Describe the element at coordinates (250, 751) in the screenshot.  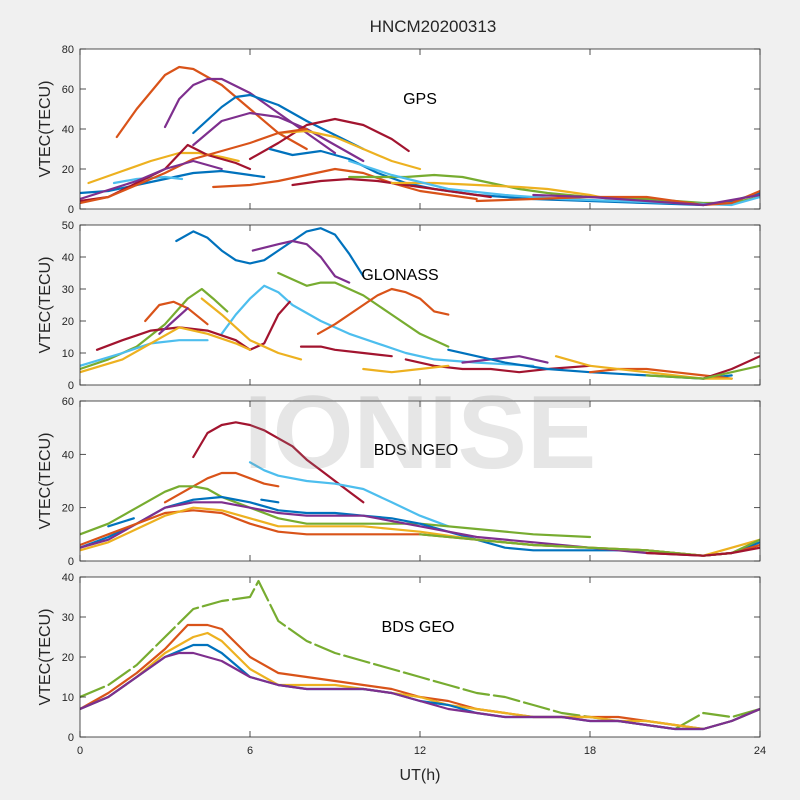
I see `x-tick-label: 6` at that location.